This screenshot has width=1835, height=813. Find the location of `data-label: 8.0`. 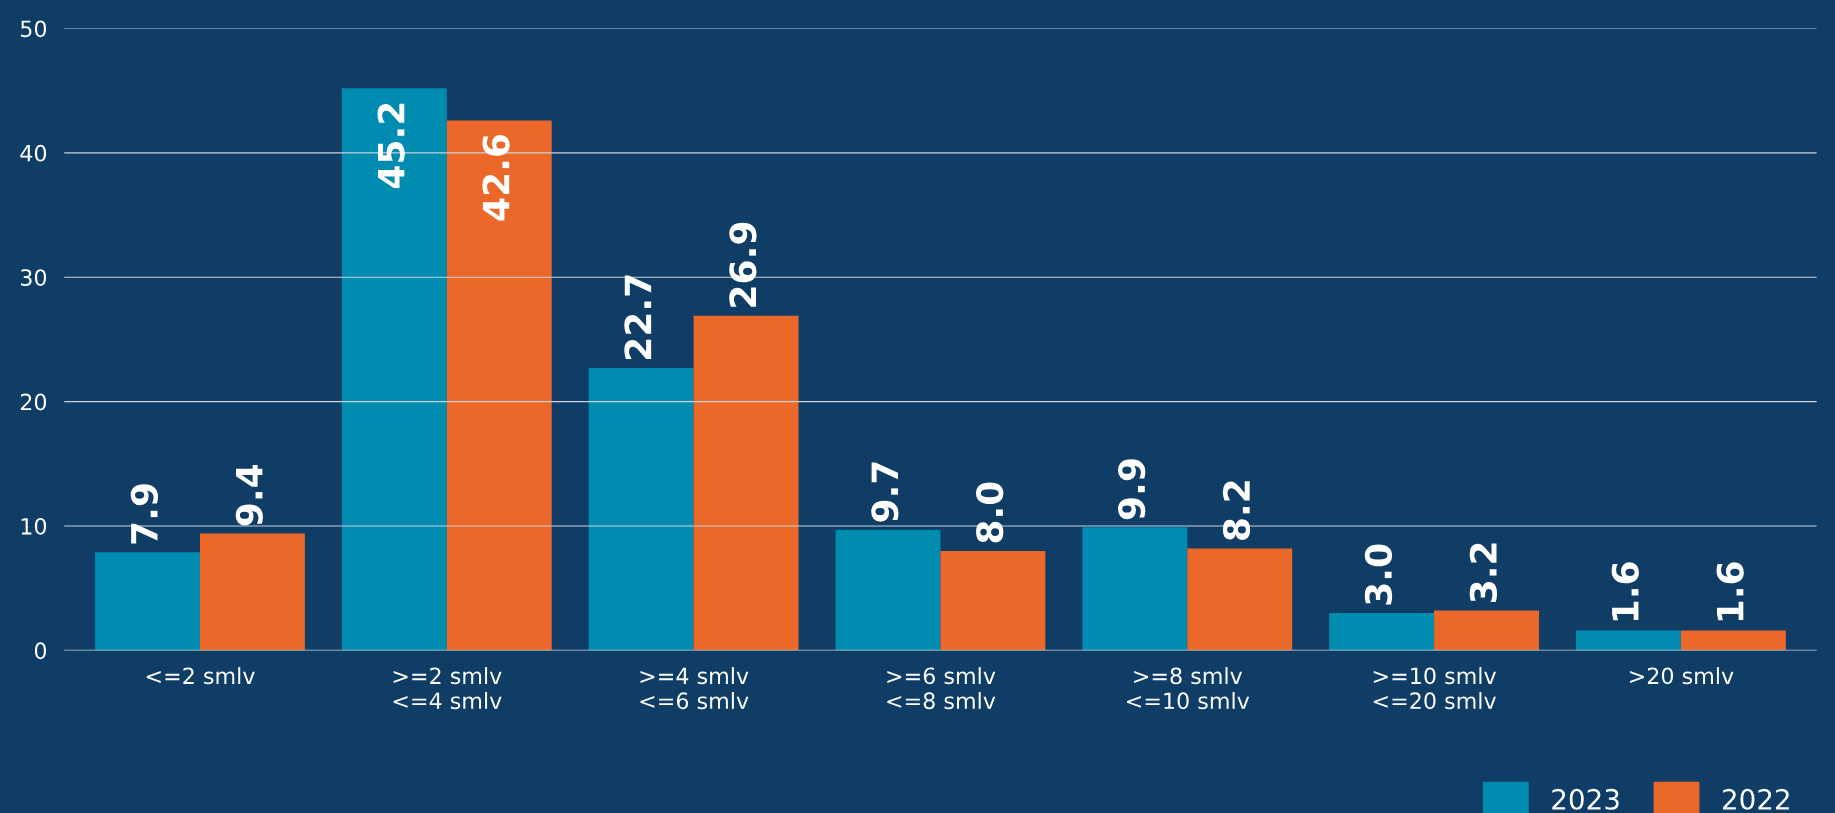

data-label: 8.0 is located at coordinates (990, 512).